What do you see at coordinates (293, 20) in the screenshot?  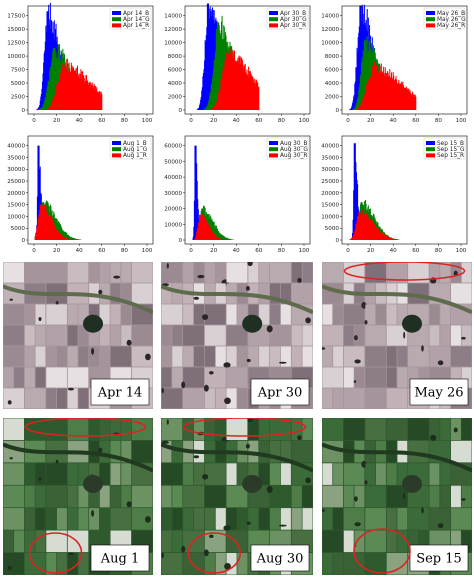 I see `legend-entry: Apr 30_G` at bounding box center [293, 20].